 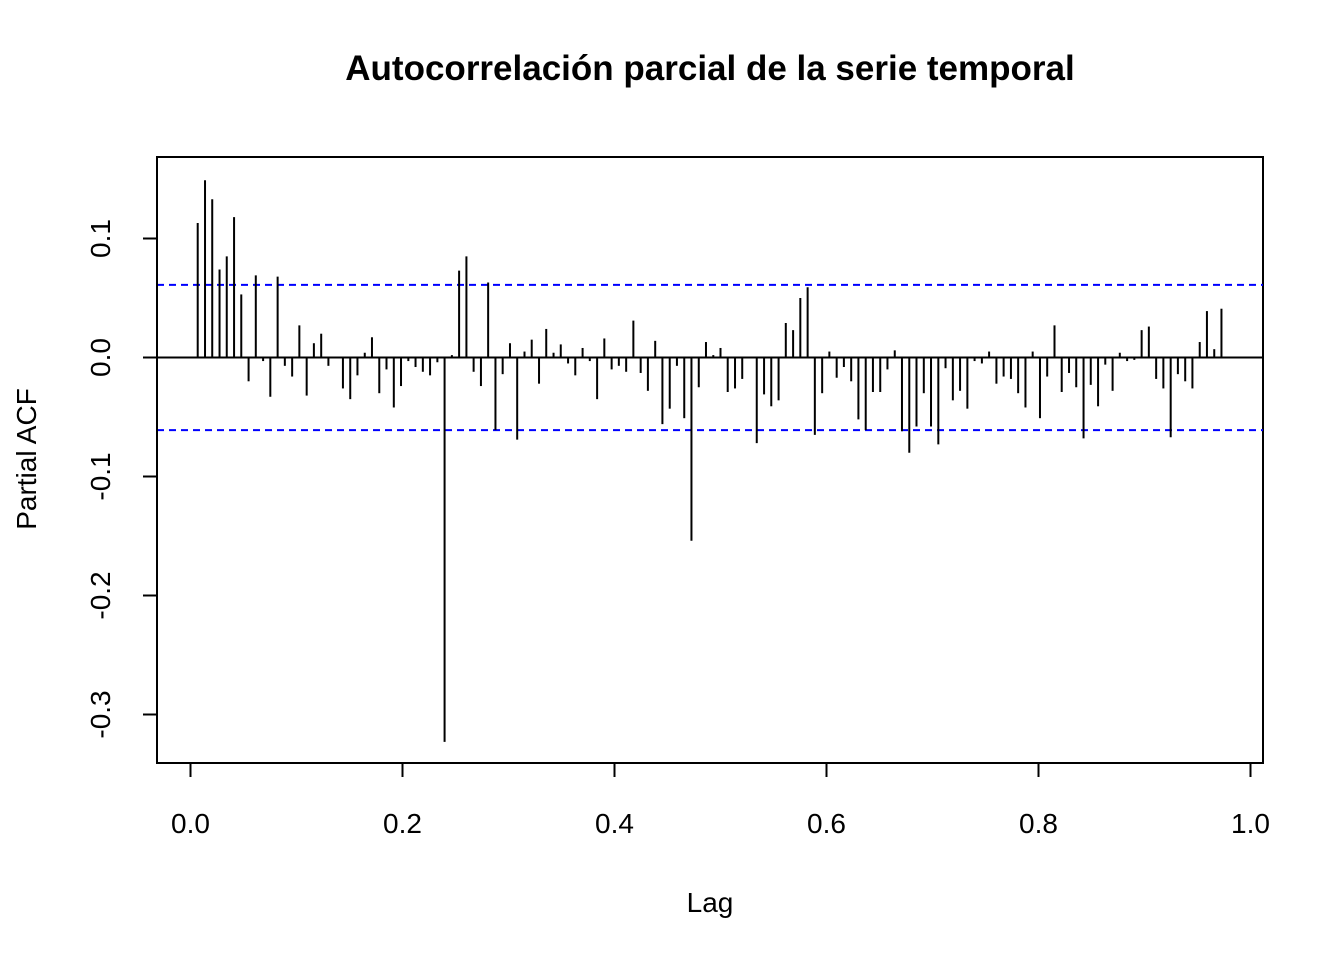 What do you see at coordinates (190, 823) in the screenshot?
I see `x-tick-label: 0.0` at bounding box center [190, 823].